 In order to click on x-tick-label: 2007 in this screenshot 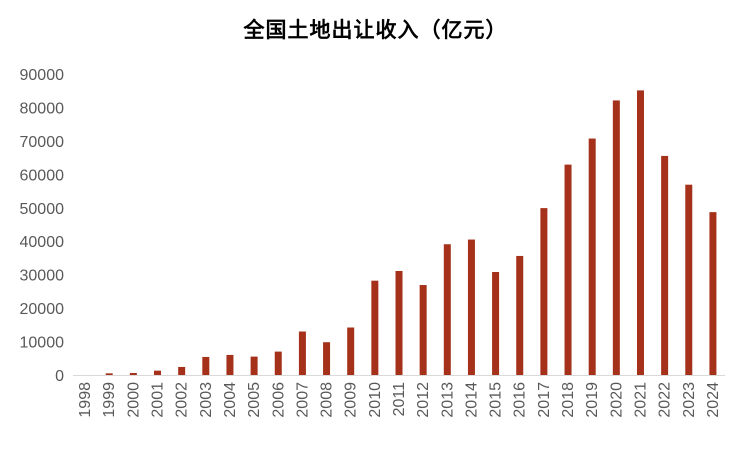, I will do `click(302, 400)`.